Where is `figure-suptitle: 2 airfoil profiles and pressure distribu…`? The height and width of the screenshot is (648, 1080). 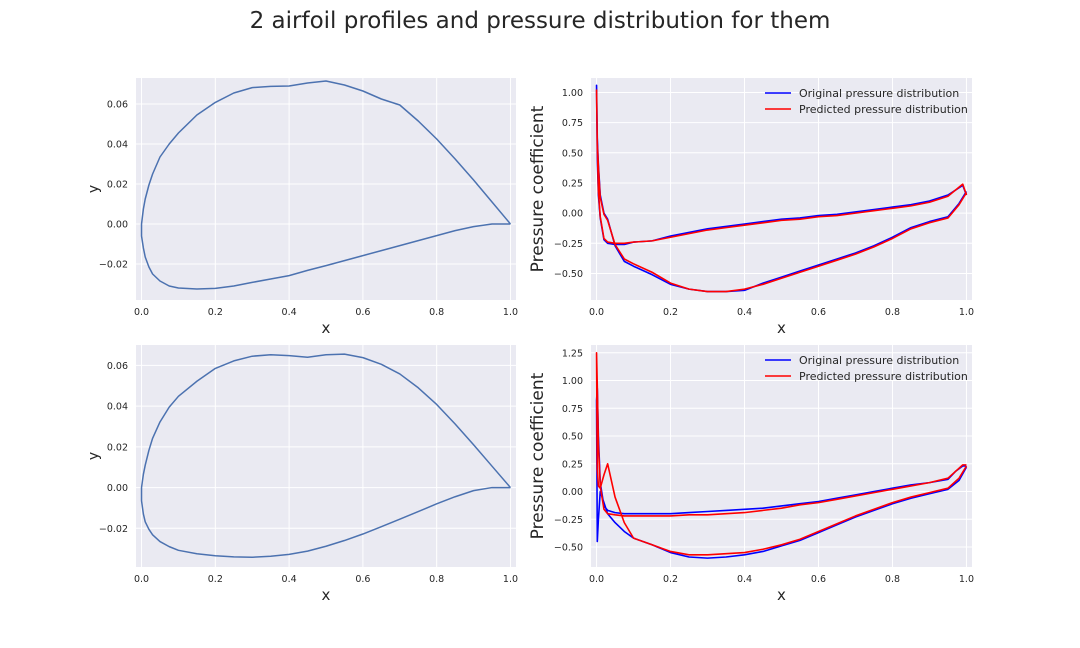
figure-suptitle: 2 airfoil profiles and pressure distribu… is located at coordinates (540, 21).